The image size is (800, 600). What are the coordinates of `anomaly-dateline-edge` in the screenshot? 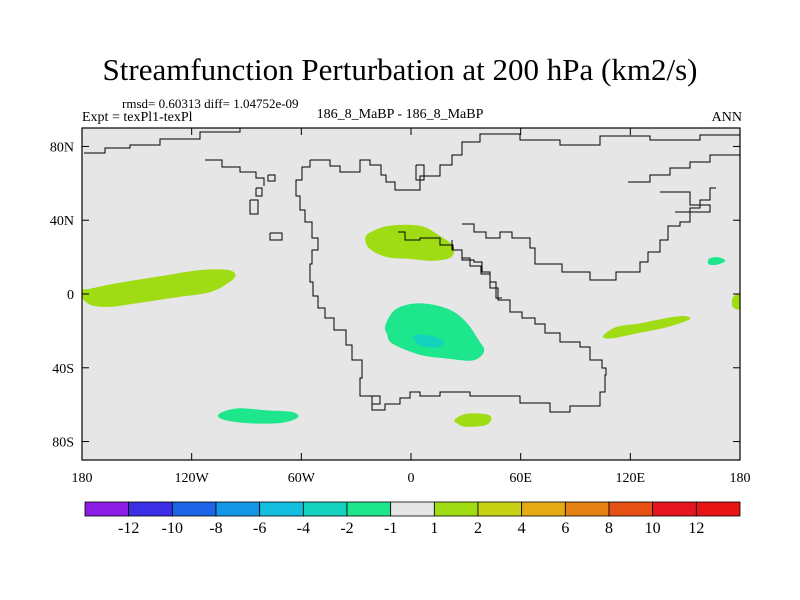 It's located at (735, 301).